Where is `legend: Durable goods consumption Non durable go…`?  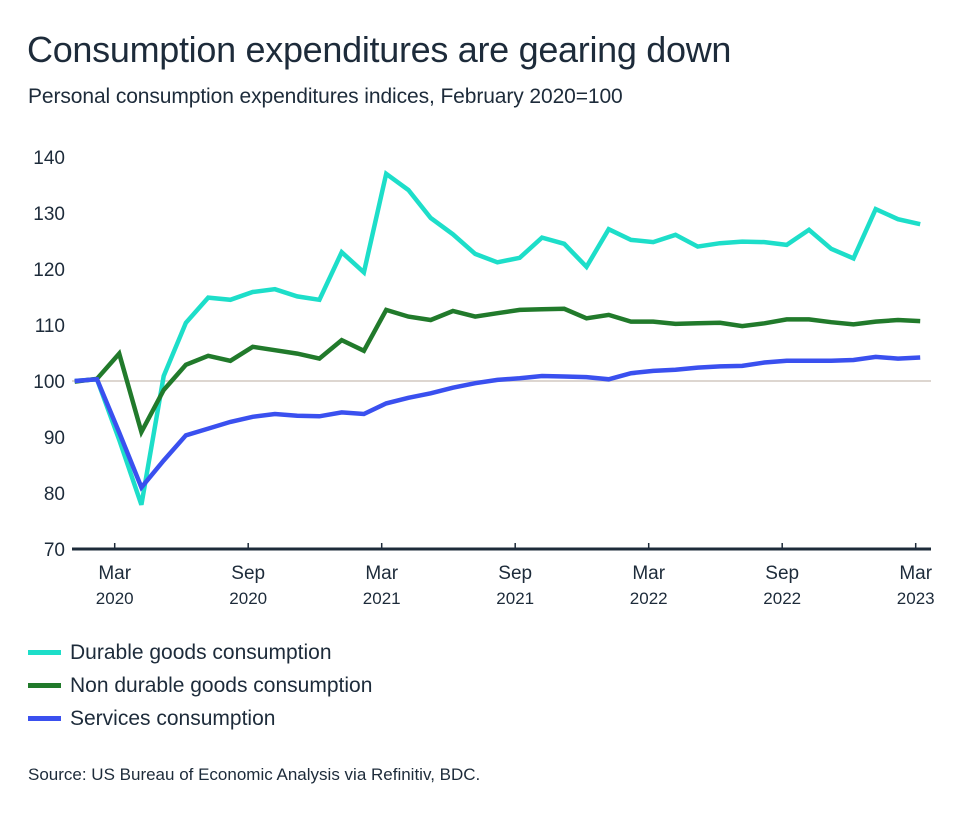
legend: Durable goods consumption Non durable go… is located at coordinates (200, 685).